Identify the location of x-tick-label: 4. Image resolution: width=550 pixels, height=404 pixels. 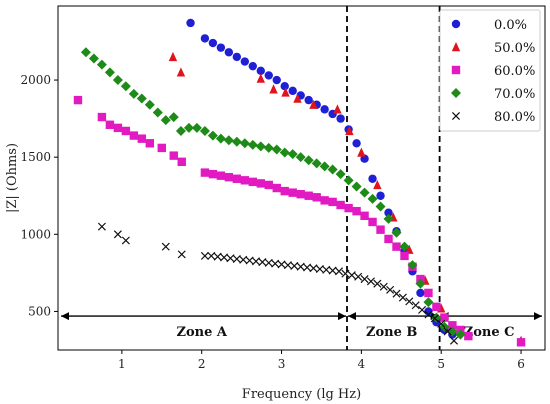
(362, 364).